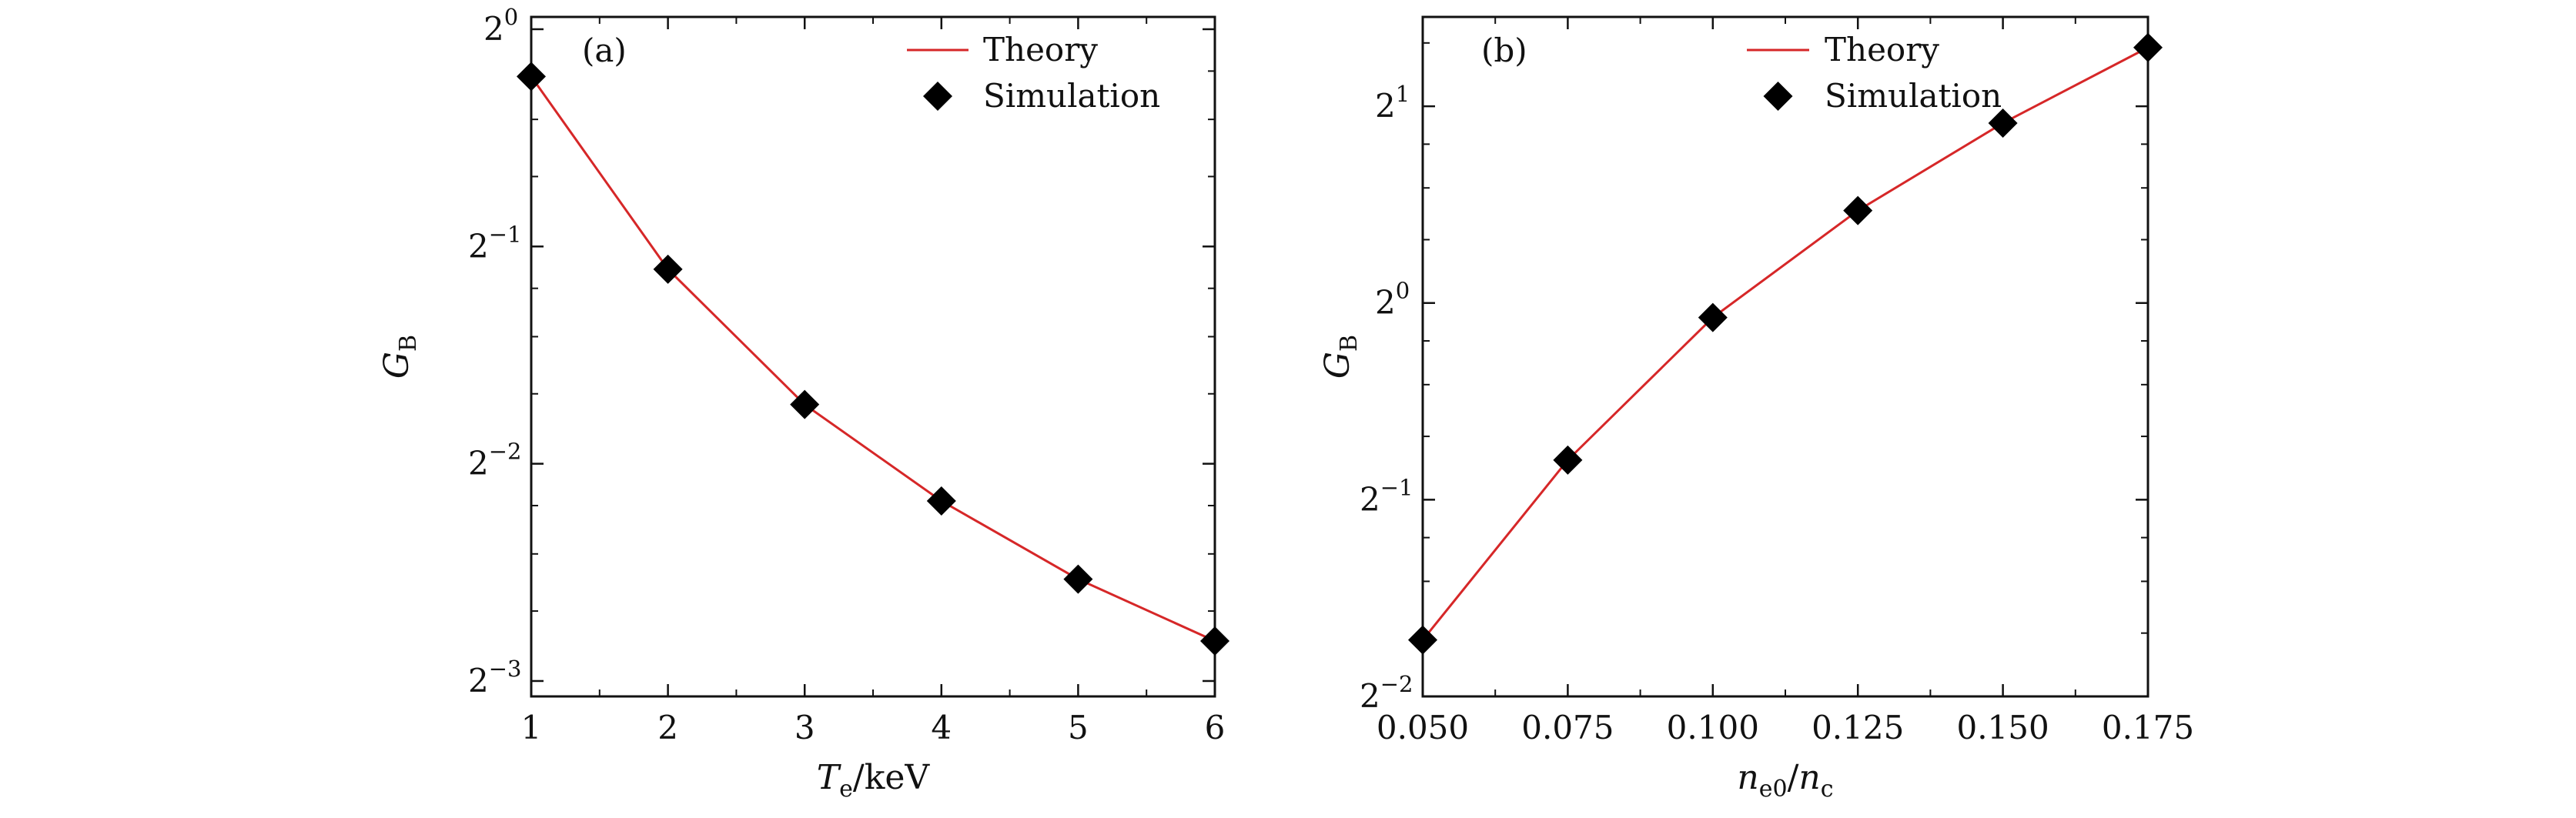 Image resolution: width=2576 pixels, height=818 pixels. Describe the element at coordinates (1403, 94) in the screenshot. I see `y-tick-exponent: 1` at that location.